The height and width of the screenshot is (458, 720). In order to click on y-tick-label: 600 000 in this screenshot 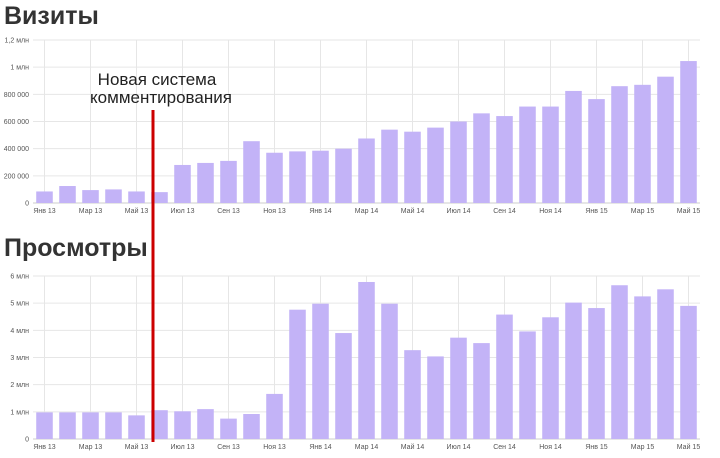, I will do `click(16, 122)`.